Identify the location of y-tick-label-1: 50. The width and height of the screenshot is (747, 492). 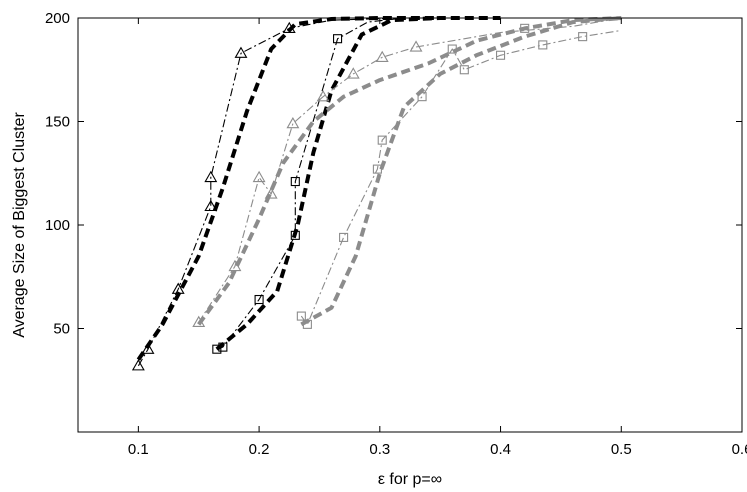
(61, 329).